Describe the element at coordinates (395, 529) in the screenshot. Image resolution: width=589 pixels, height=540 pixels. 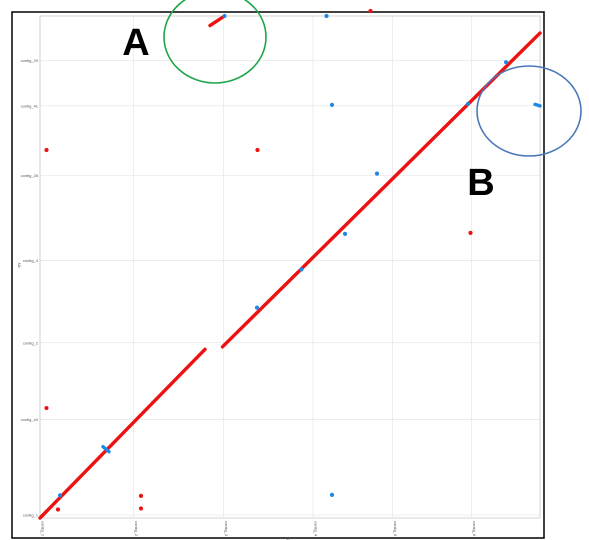
I see `x-tick-label: contig_5` at that location.